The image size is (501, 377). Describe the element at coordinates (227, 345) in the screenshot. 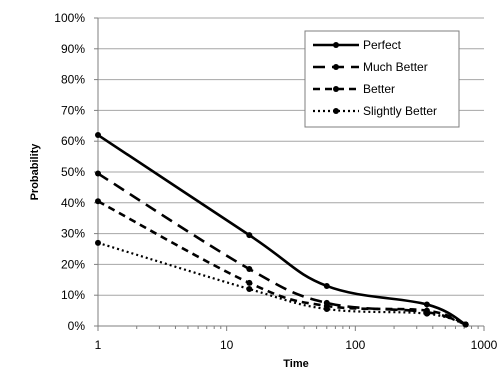

I see `x-tick-label: 10` at that location.